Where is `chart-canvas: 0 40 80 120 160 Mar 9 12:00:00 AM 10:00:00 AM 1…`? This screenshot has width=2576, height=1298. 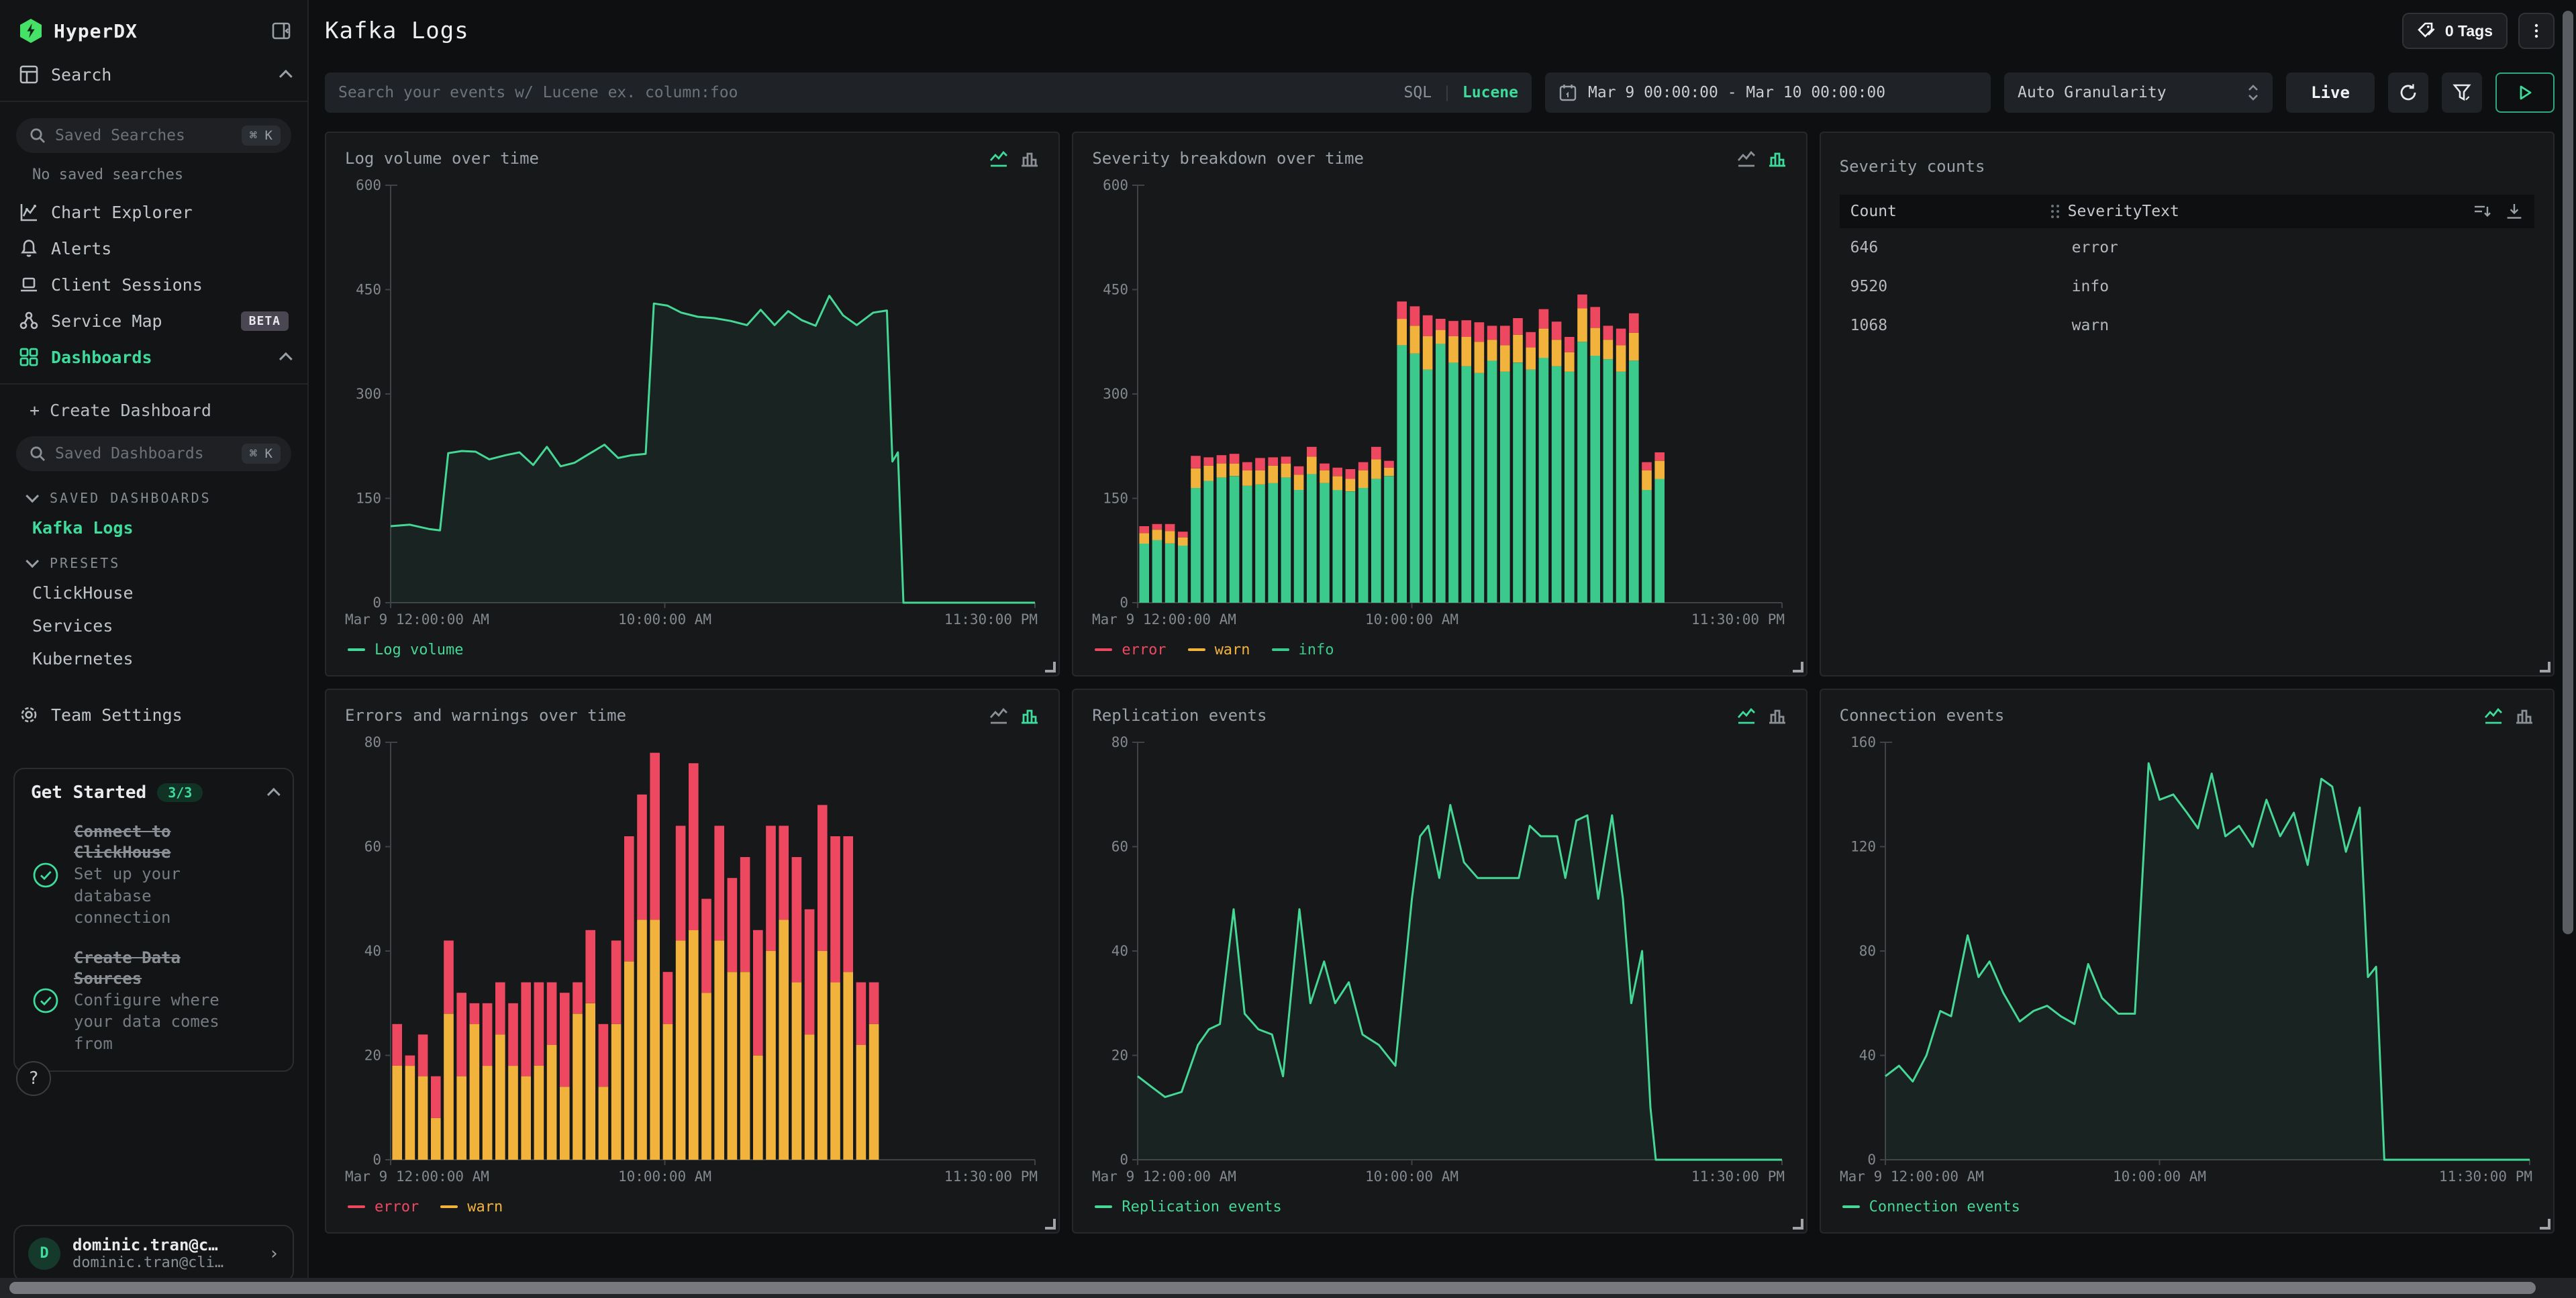 chart-canvas: 0 40 80 120 160 Mar 9 12:00:00 AM 10:00:00 AM 1… is located at coordinates (2187, 962).